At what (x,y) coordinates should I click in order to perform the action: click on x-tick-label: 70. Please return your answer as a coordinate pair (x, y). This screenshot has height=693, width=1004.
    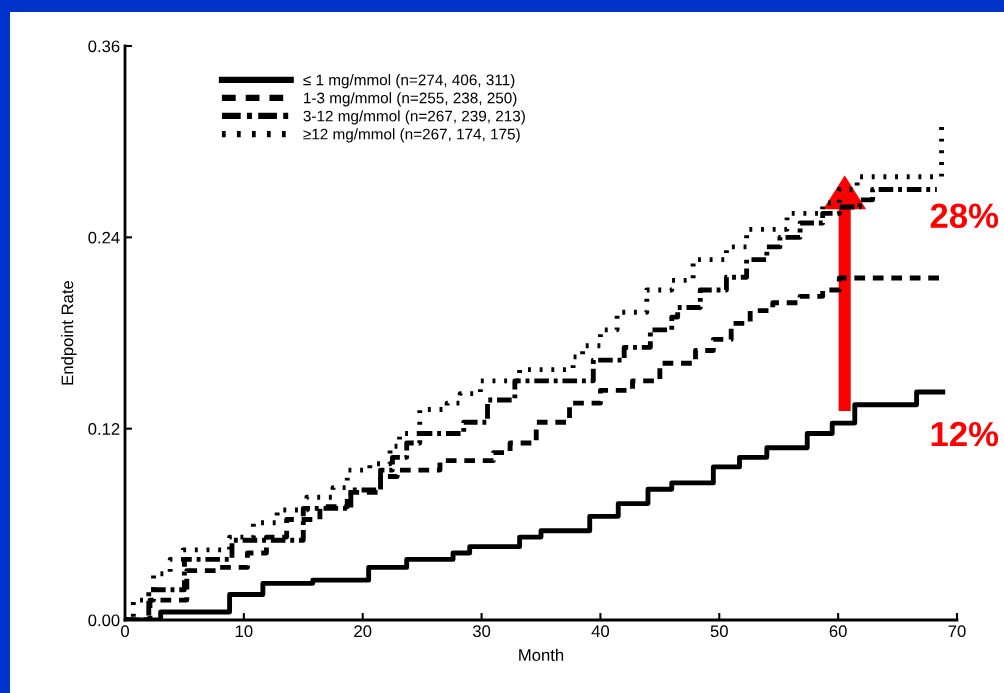
    Looking at the image, I should click on (957, 631).